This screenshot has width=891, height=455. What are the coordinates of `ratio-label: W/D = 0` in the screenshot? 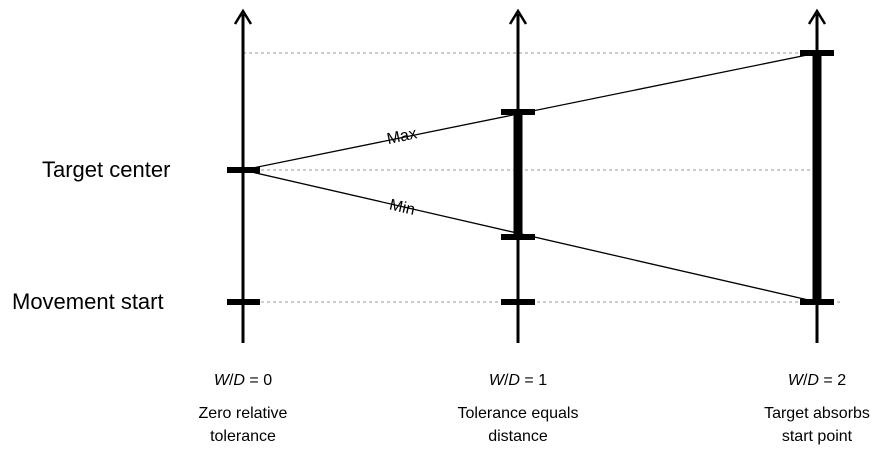 It's located at (243, 380).